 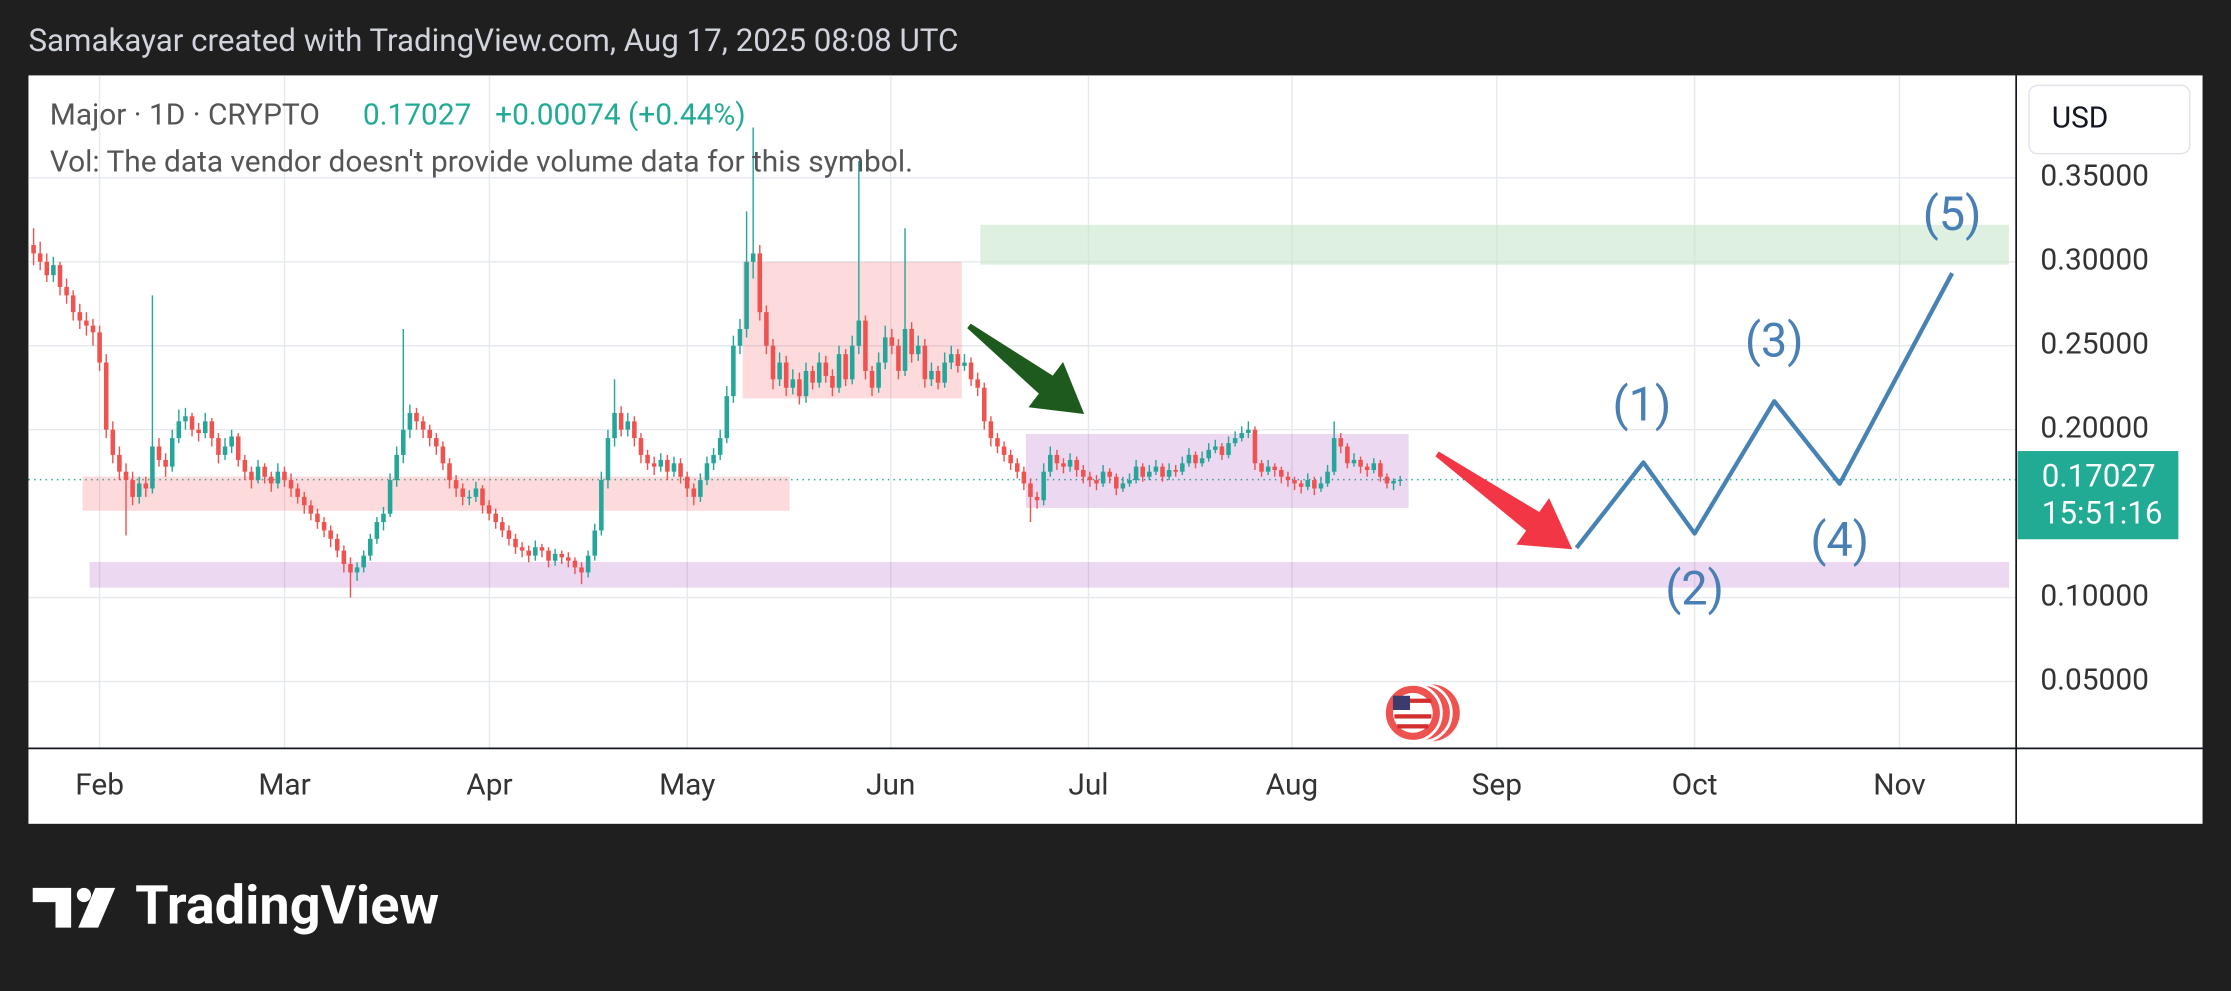 What do you see at coordinates (1839, 540) in the screenshot?
I see `wave-label: (4)` at bounding box center [1839, 540].